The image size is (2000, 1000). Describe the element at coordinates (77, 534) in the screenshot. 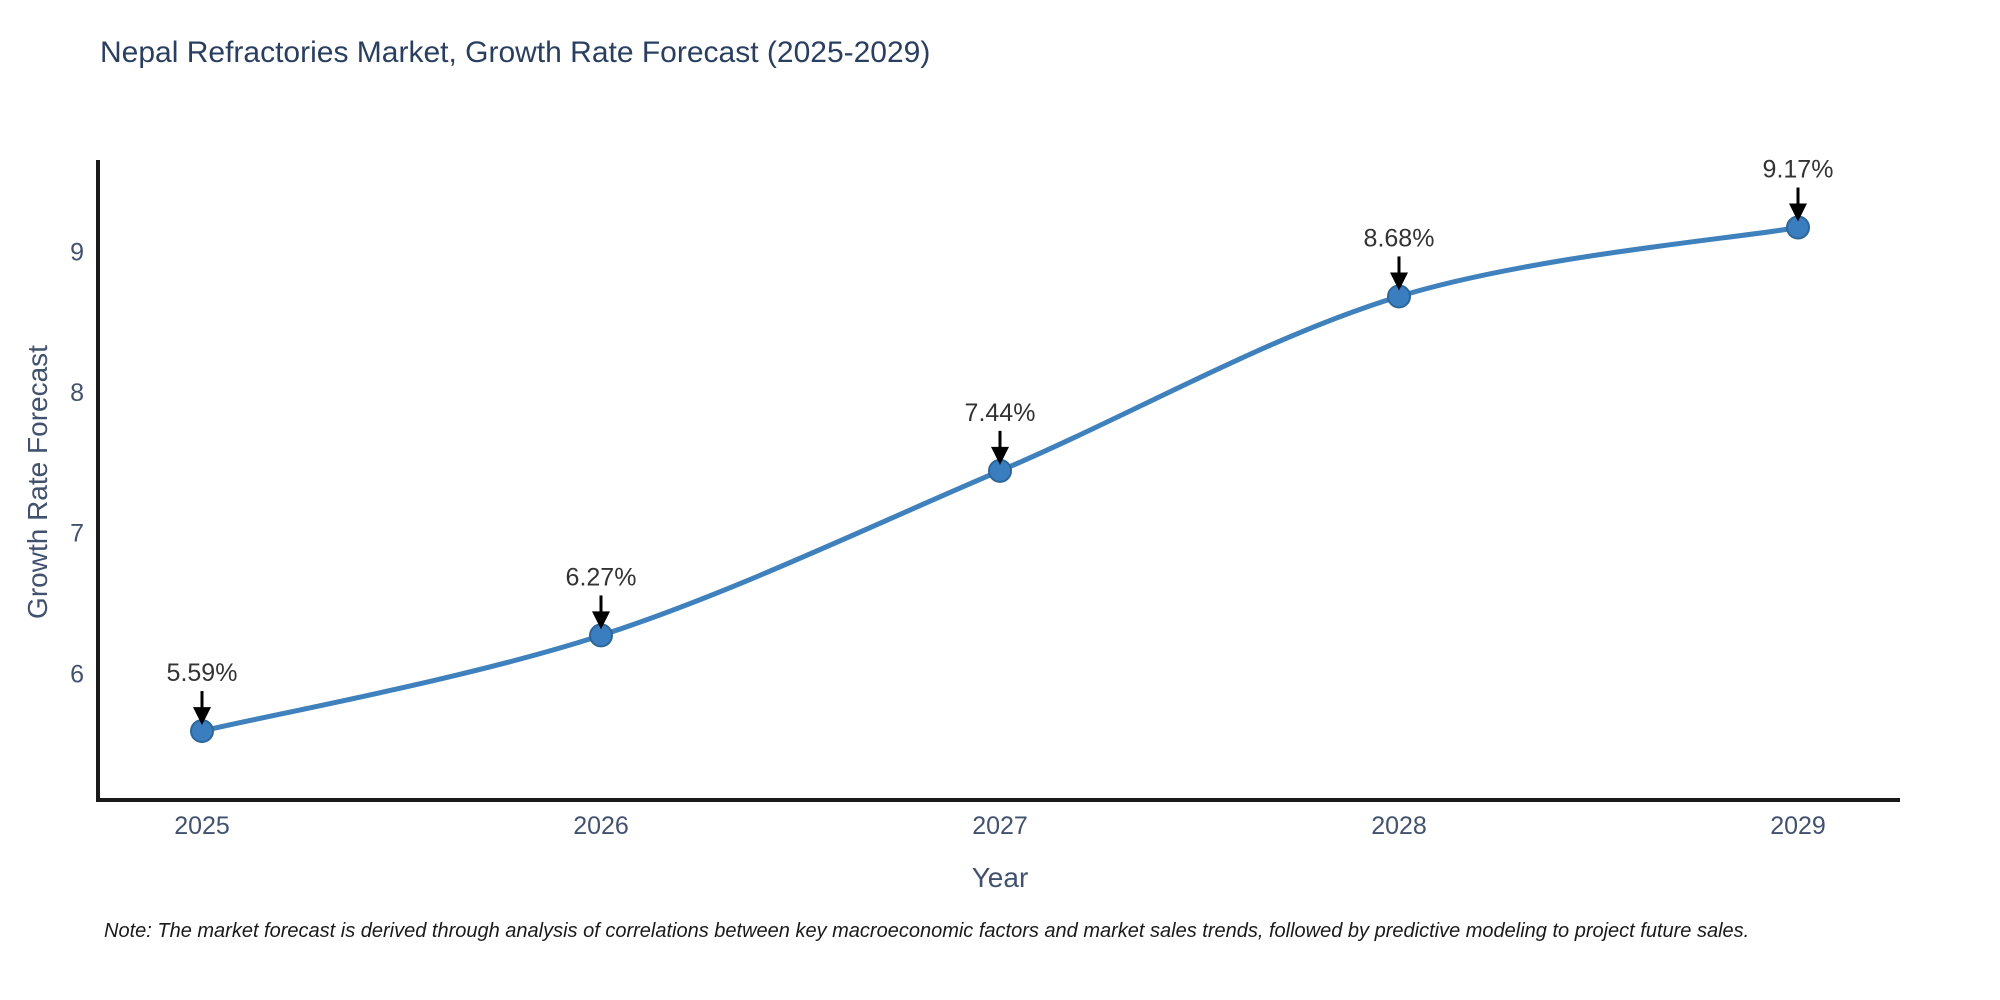

I see `y-tick-label: 7` at that location.